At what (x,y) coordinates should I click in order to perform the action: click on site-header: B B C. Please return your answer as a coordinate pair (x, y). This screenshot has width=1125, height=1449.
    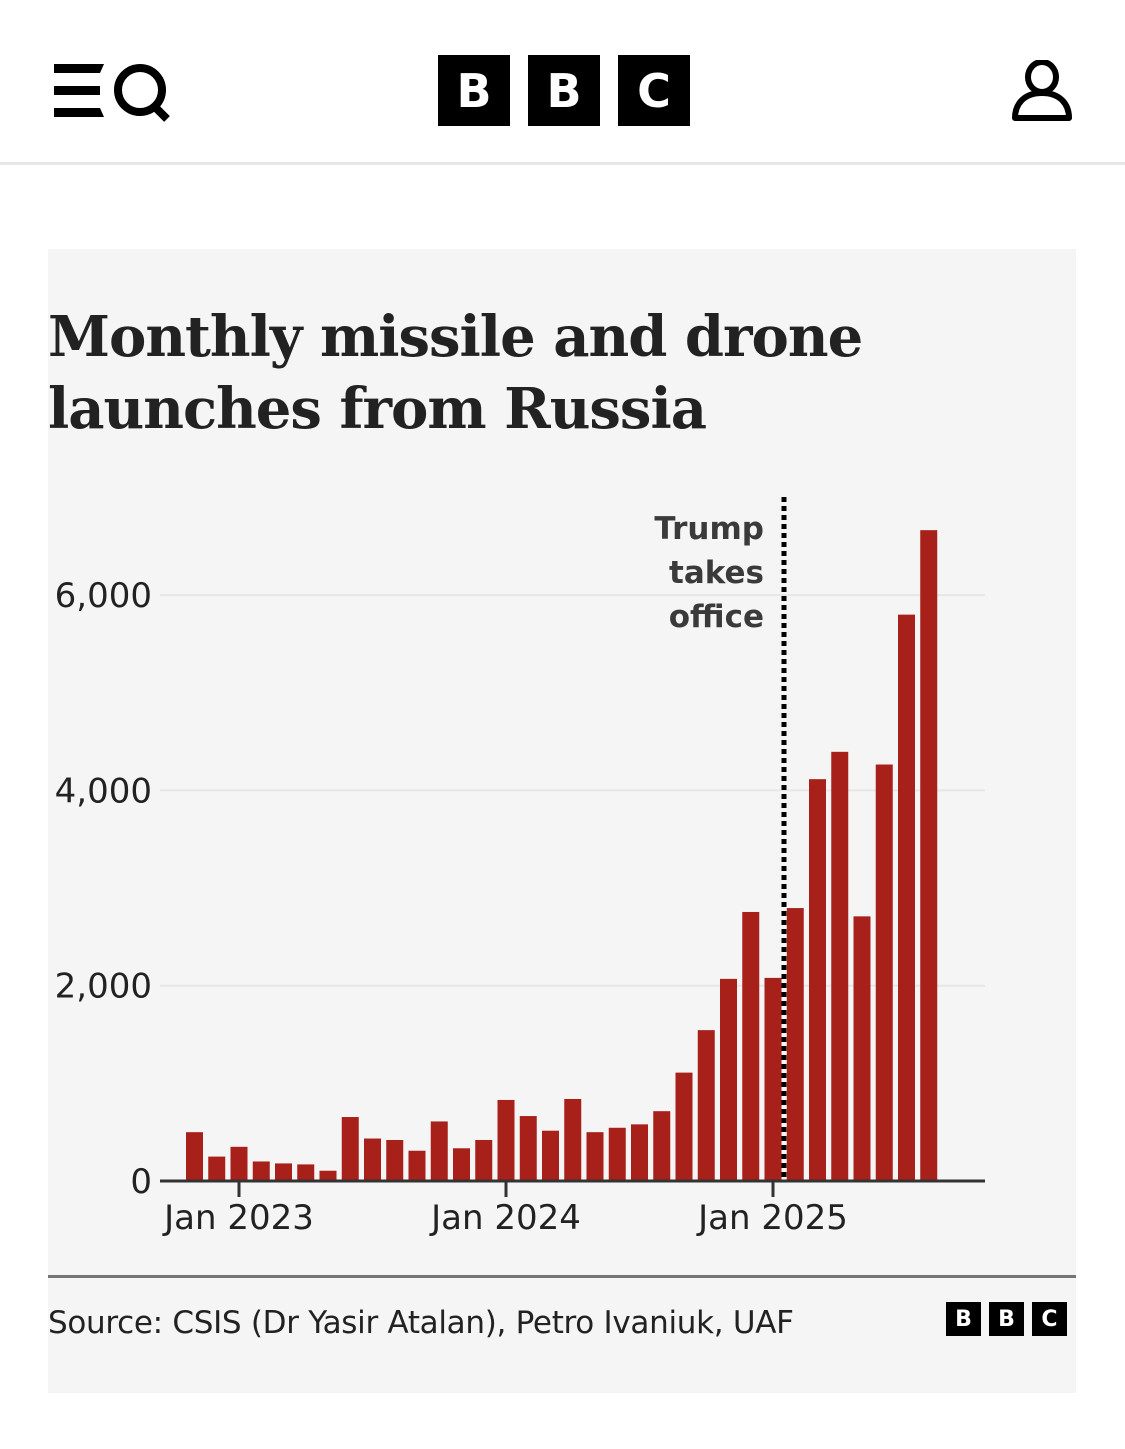
    Looking at the image, I should click on (562, 82).